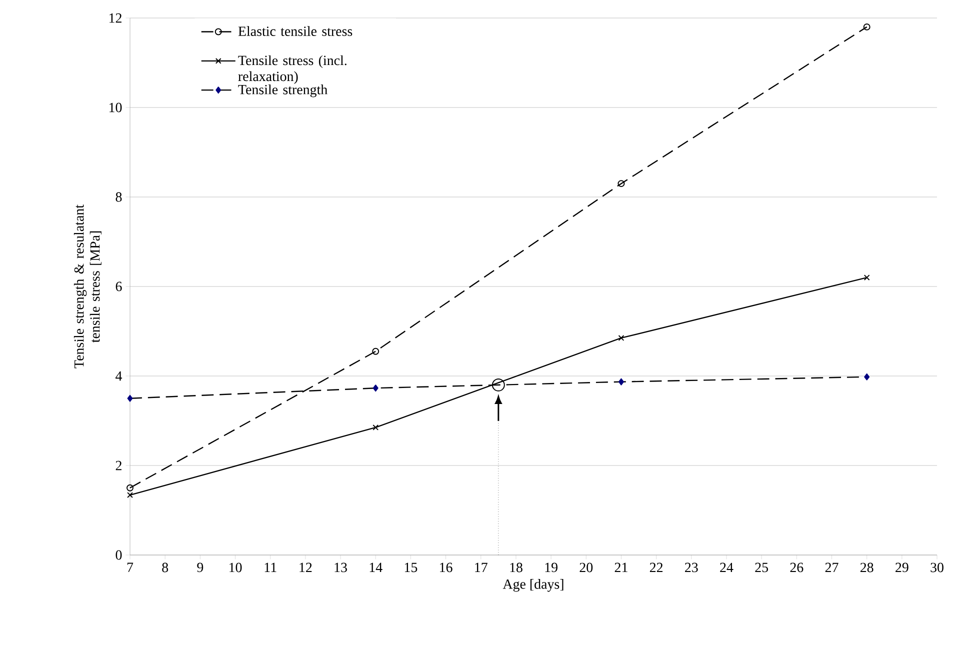  Describe the element at coordinates (656, 567) in the screenshot. I see `x-tick-label: 22` at that location.